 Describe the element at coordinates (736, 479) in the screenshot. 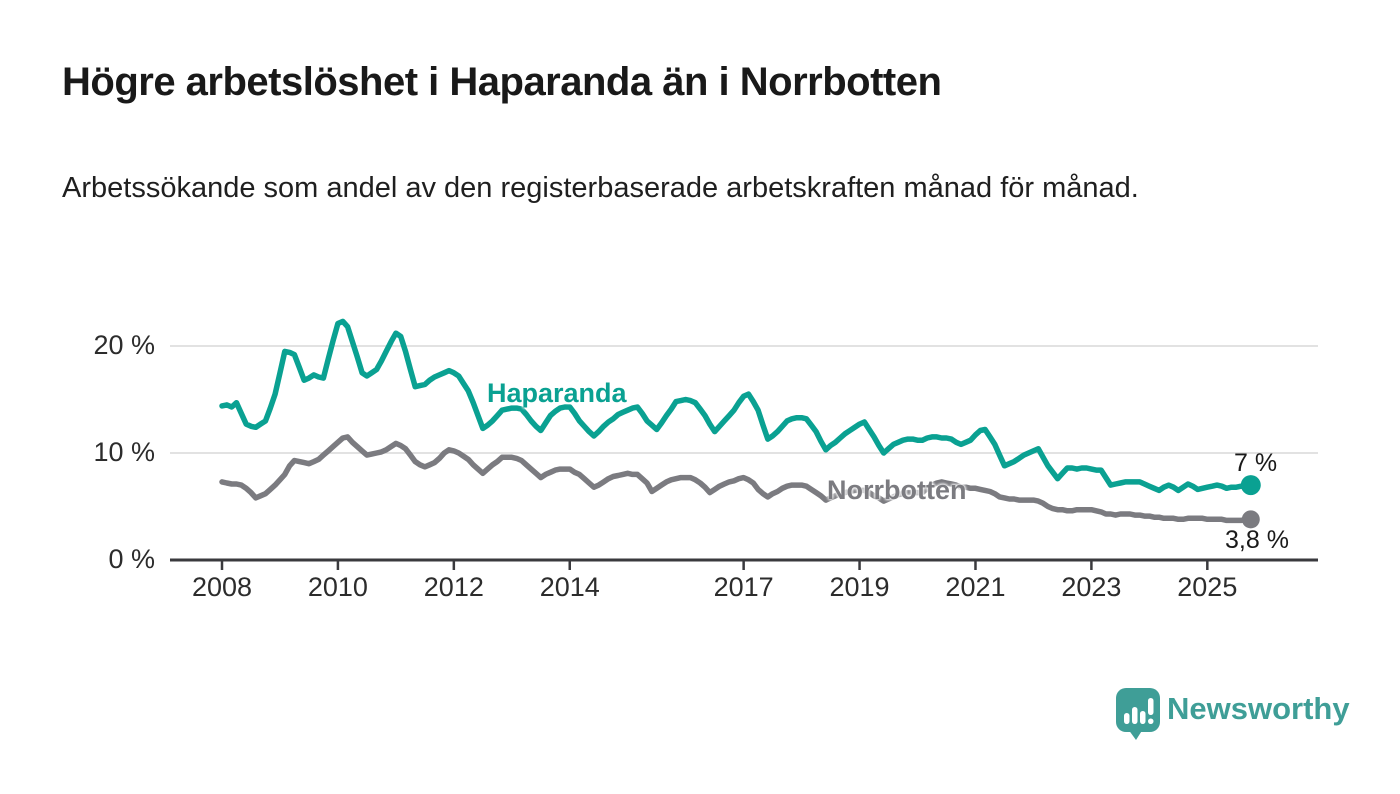

I see `line-norrbotten` at that location.